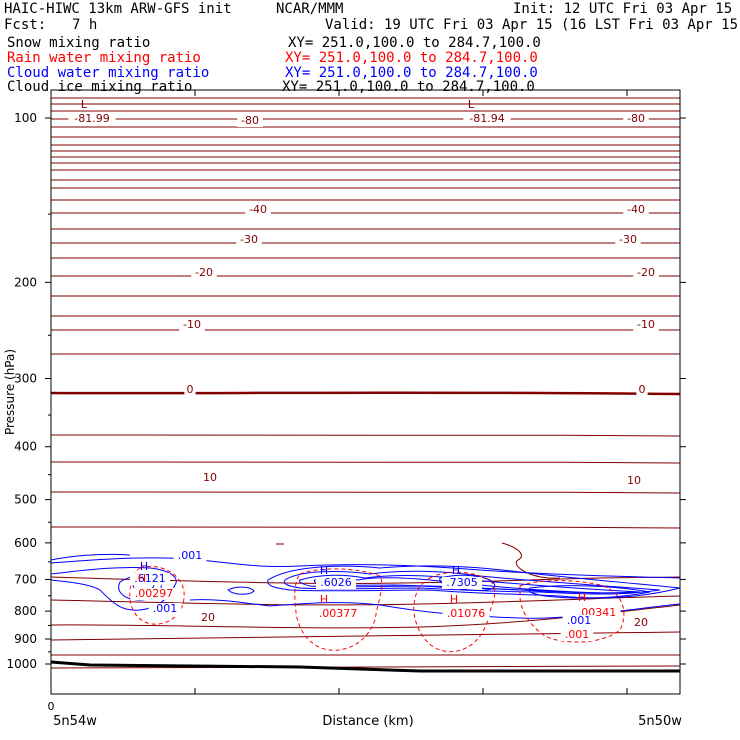 This screenshot has width=740, height=740. Describe the element at coordinates (118, 9) in the screenshot. I see `model-title: HAIC-HIWC 13km ARW-GFS init` at that location.